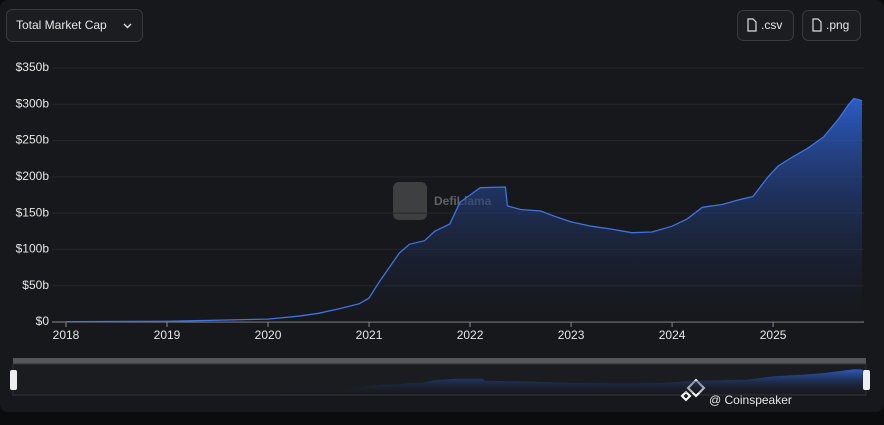 The width and height of the screenshot is (884, 425). What do you see at coordinates (127, 26) in the screenshot?
I see `chevron` at bounding box center [127, 26].